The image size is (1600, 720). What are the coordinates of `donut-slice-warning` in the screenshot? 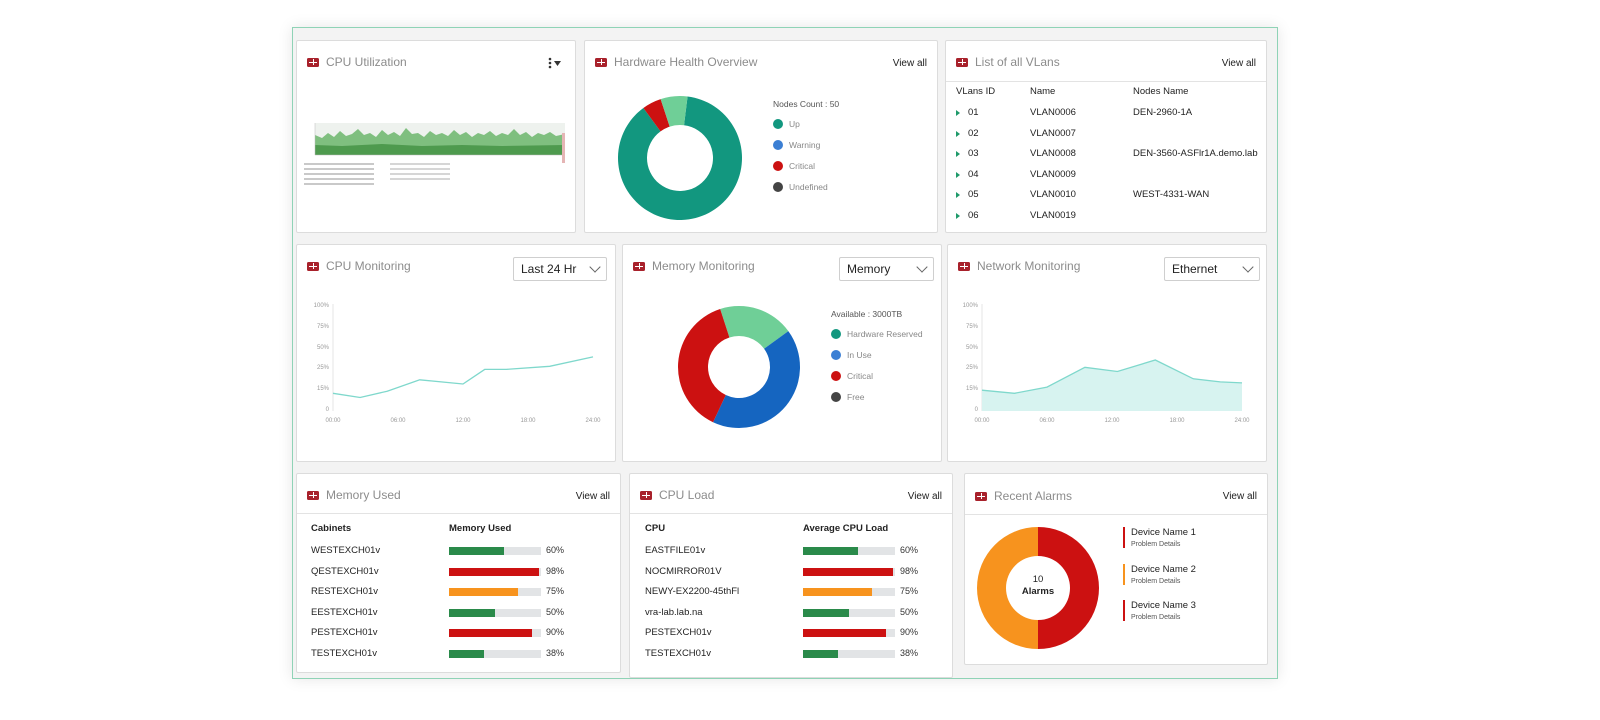 It's located at (1007, 588).